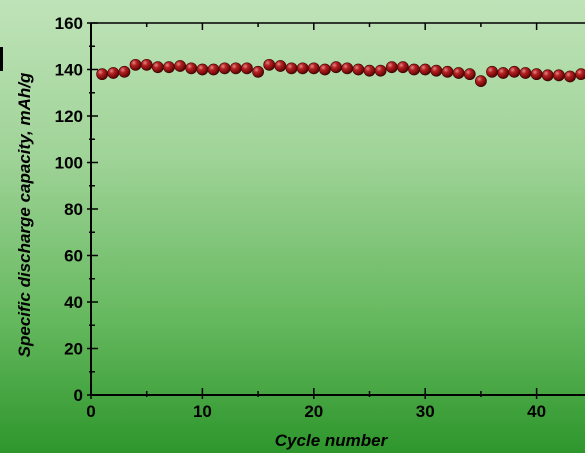 This screenshot has width=585, height=453. What do you see at coordinates (24, 214) in the screenshot?
I see `y-axis-label: Specific discharge capacity, mAh/g` at bounding box center [24, 214].